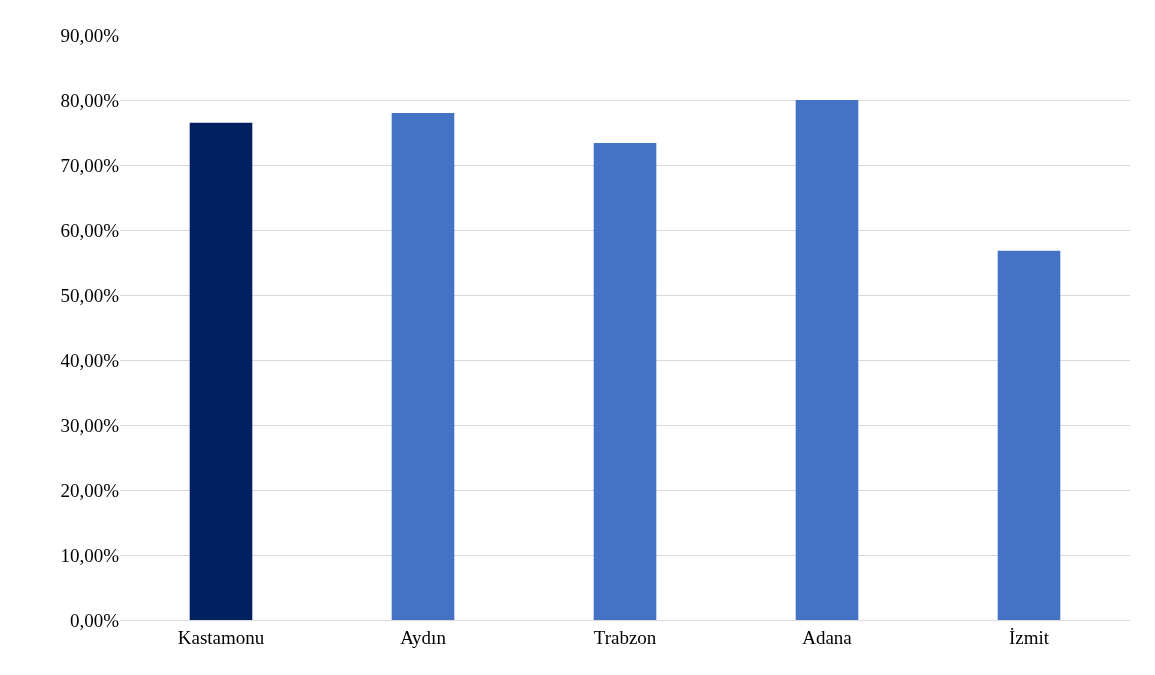 This screenshot has height=675, width=1155. I want to click on y-tick-label: 40,00%, so click(90, 360).